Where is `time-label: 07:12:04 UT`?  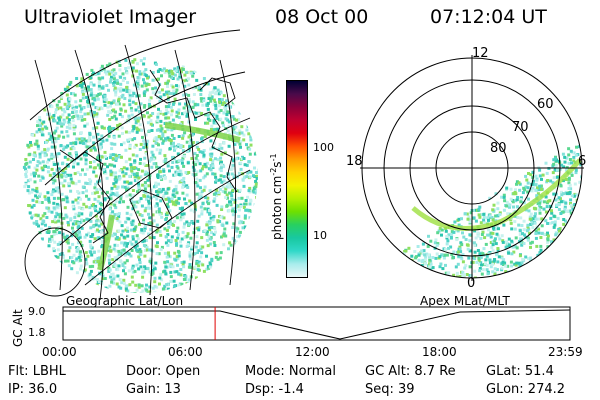 time-label: 07:12:04 UT is located at coordinates (488, 17).